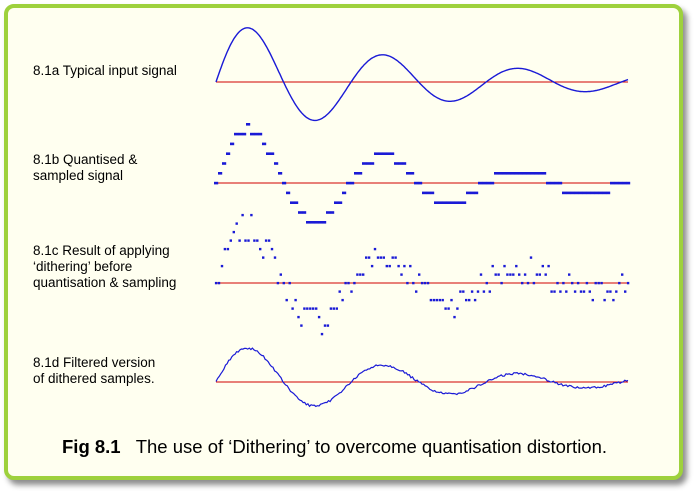 The width and height of the screenshot is (695, 491). What do you see at coordinates (422, 74) in the screenshot?
I see `panel-a-plot` at bounding box center [422, 74].